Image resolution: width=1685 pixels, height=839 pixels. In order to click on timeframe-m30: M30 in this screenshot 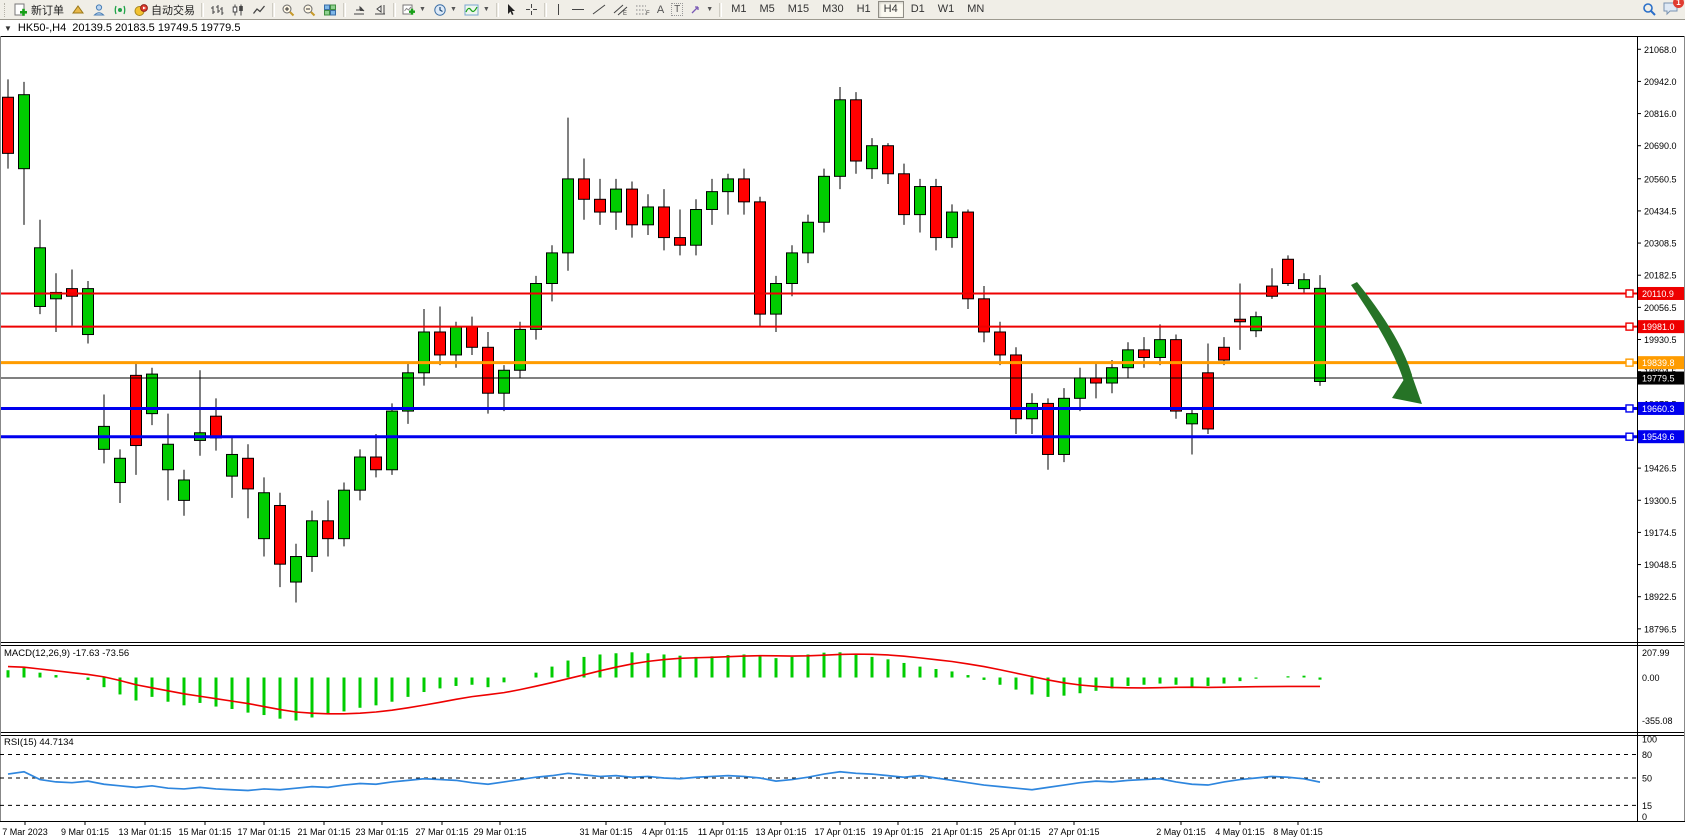, I will do `click(833, 9)`.